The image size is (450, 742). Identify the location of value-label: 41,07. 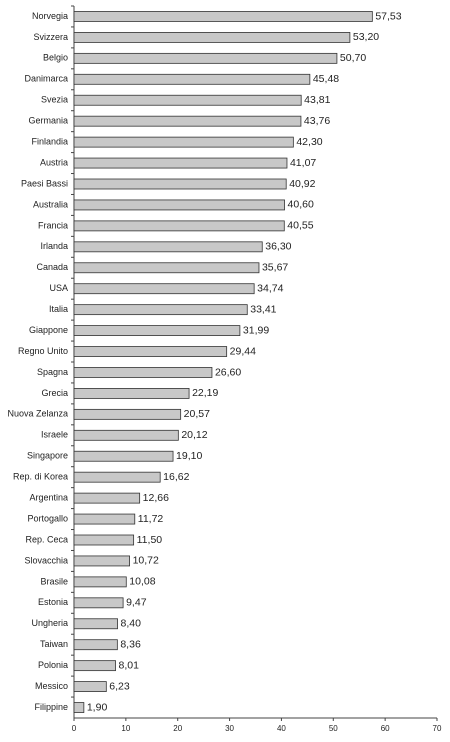
(303, 163).